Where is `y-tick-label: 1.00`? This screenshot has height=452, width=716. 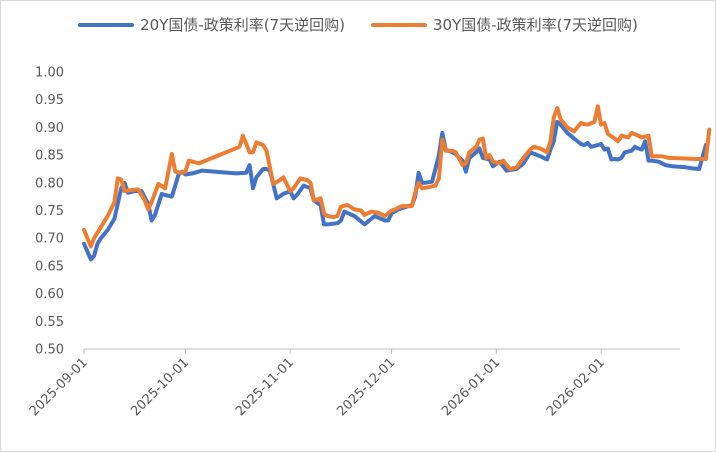
y-tick-label: 1.00 is located at coordinates (49, 73).